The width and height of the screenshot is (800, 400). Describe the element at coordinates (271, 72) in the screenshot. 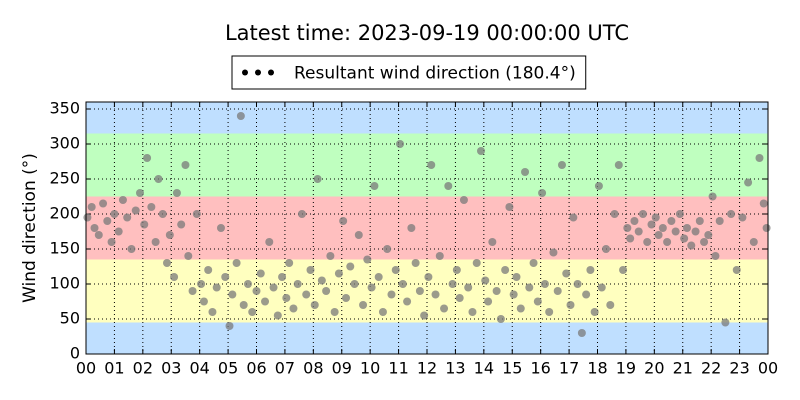

I see `legend-marker` at that location.